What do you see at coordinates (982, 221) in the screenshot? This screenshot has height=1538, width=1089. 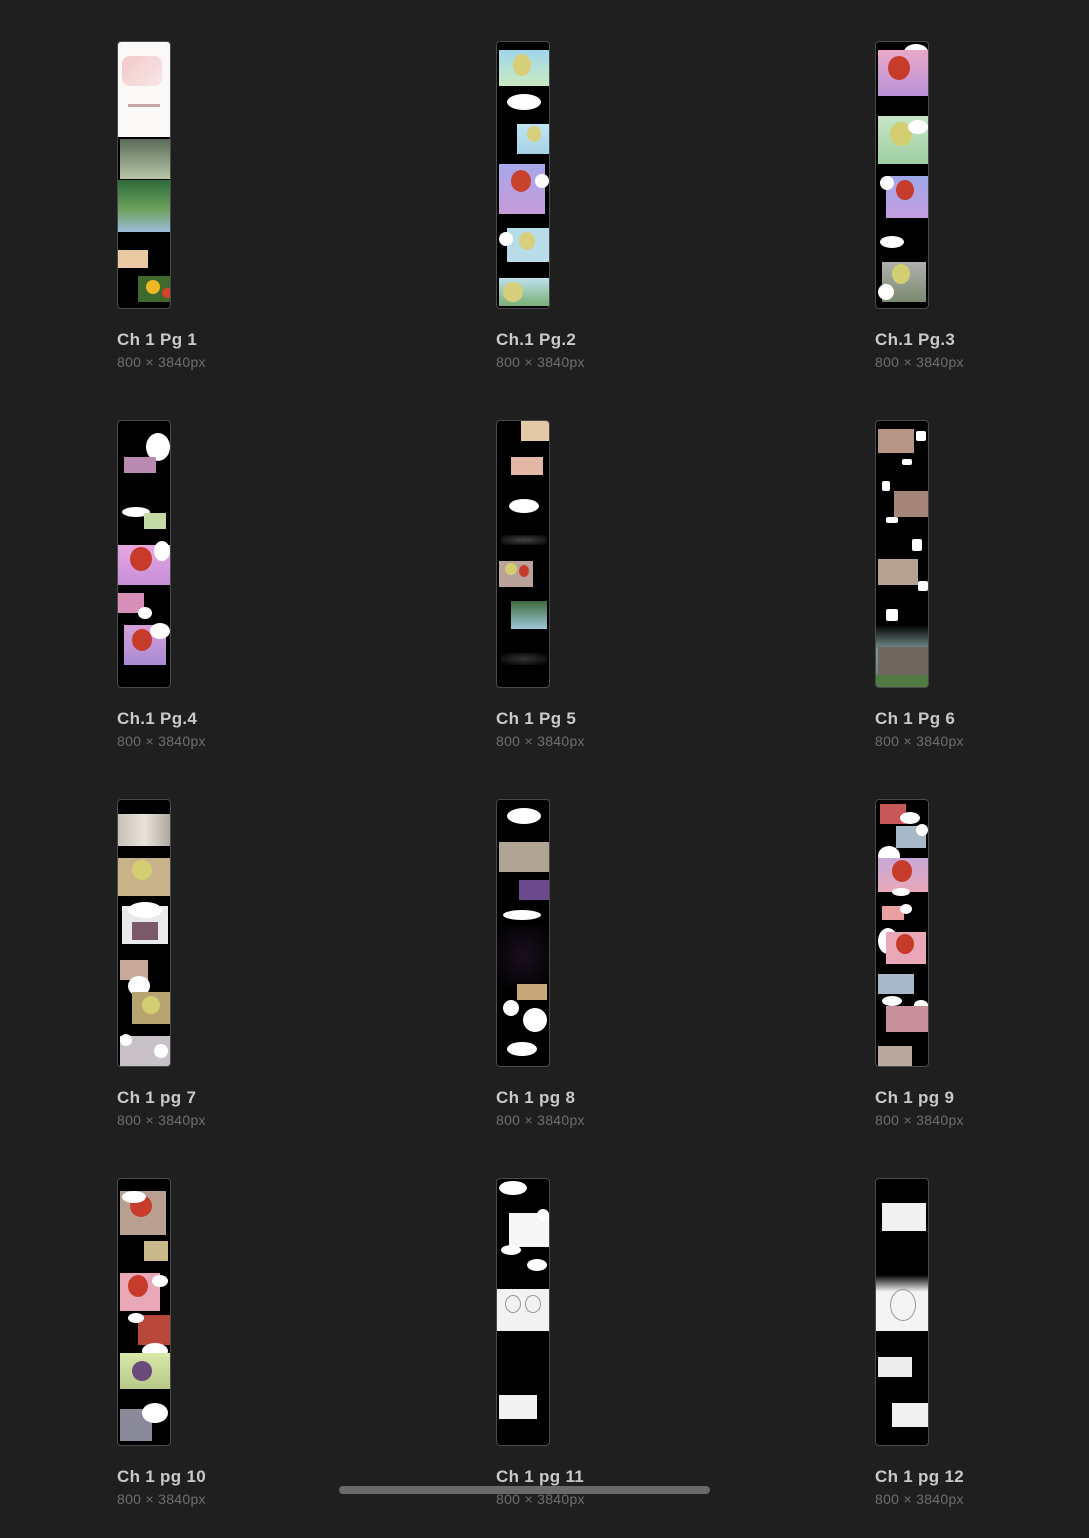 I see `page-tile: Ch.1 Pg.3 800 × 3840px` at bounding box center [982, 221].